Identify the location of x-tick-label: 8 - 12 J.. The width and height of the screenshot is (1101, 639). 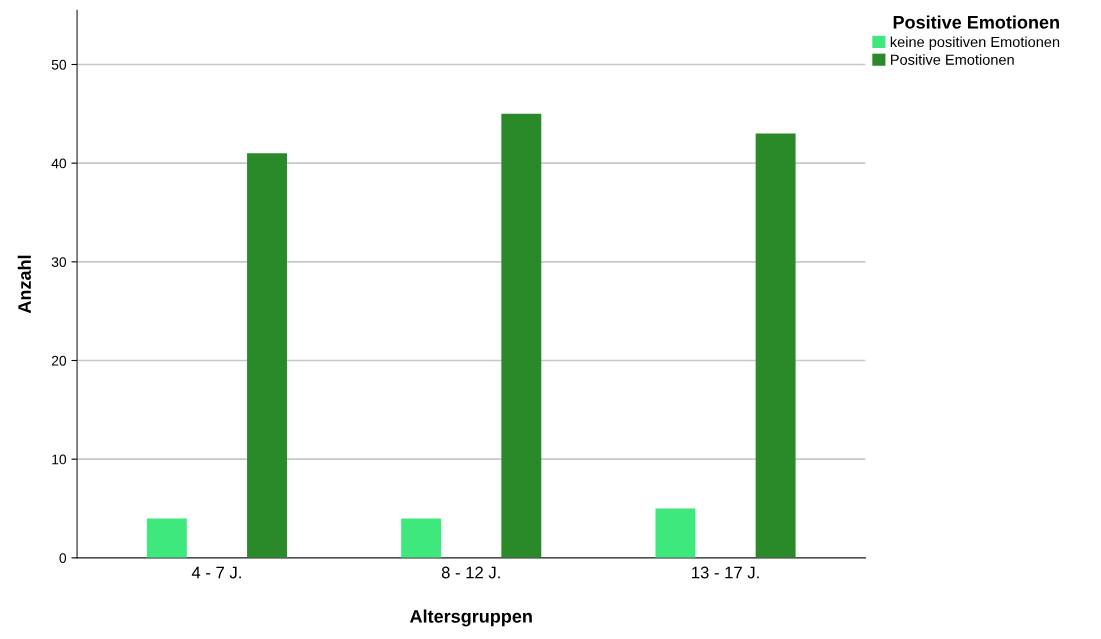
(470, 572).